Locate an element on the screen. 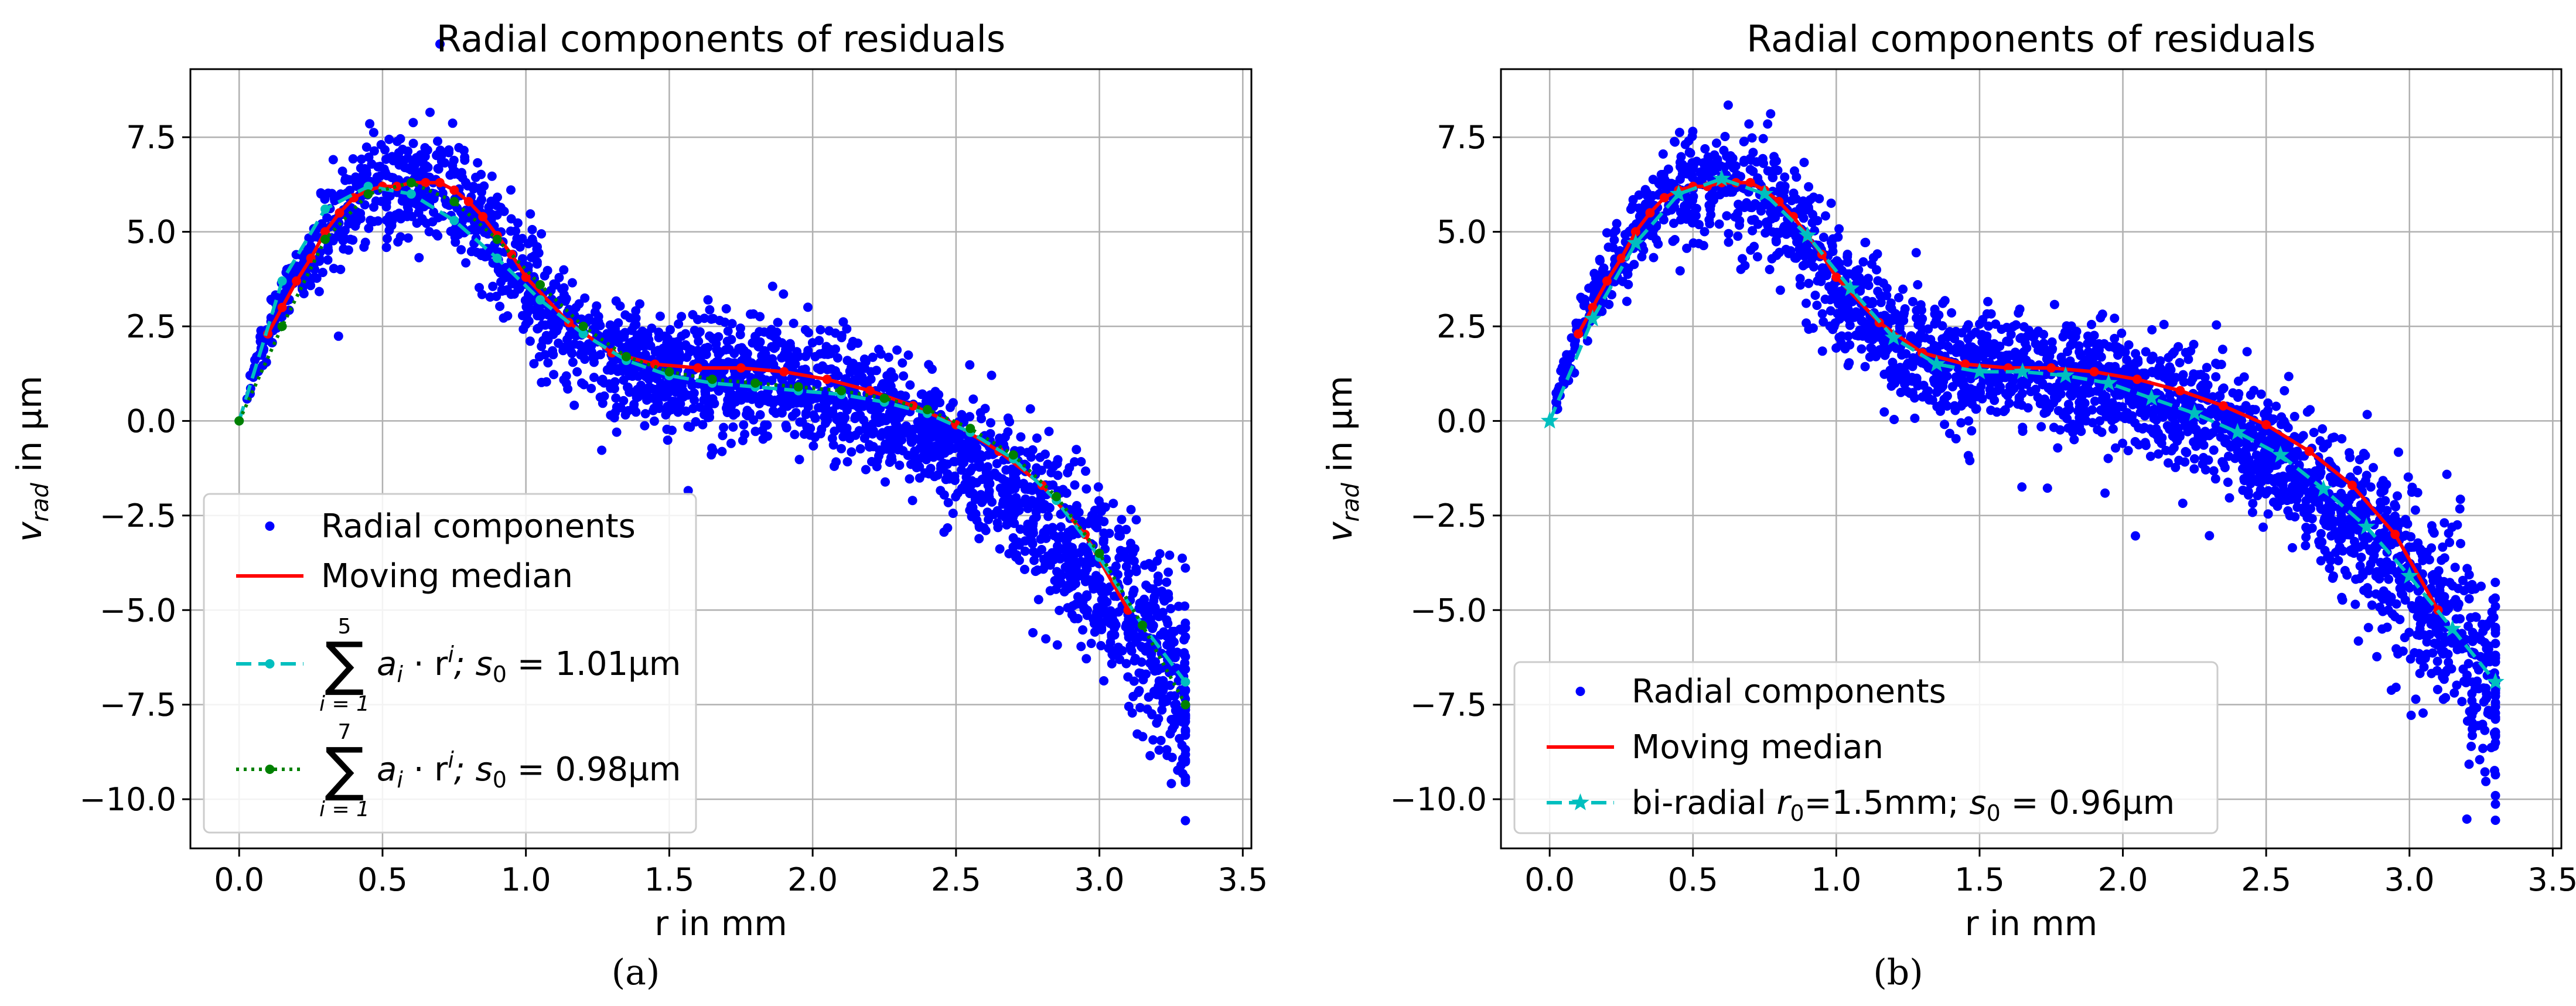 The width and height of the screenshot is (2576, 1006). y-tick-label: 2.5 is located at coordinates (151, 326).